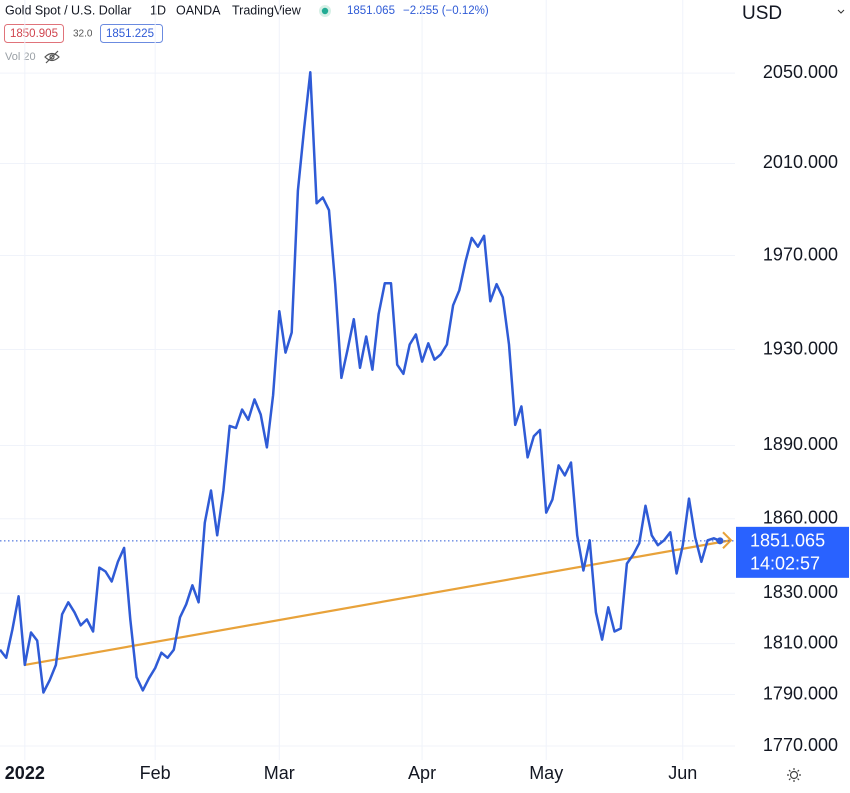  I want to click on x-tick-label: Apr, so click(422, 773).